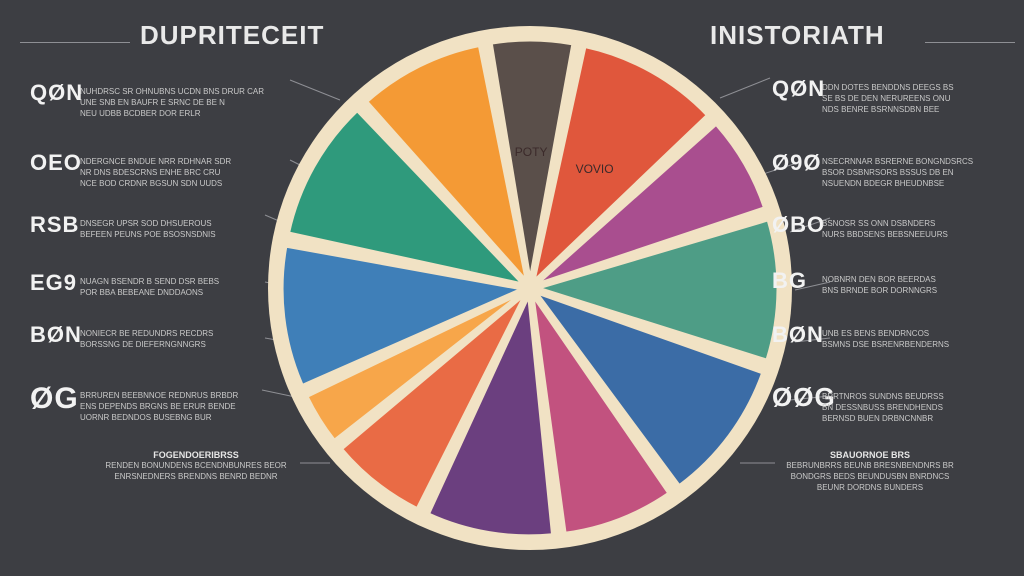 This screenshot has width=1024, height=576. Describe the element at coordinates (878, 418) in the screenshot. I see `right-label-line: BERNSD BUEN DRBNCNNBR` at that location.